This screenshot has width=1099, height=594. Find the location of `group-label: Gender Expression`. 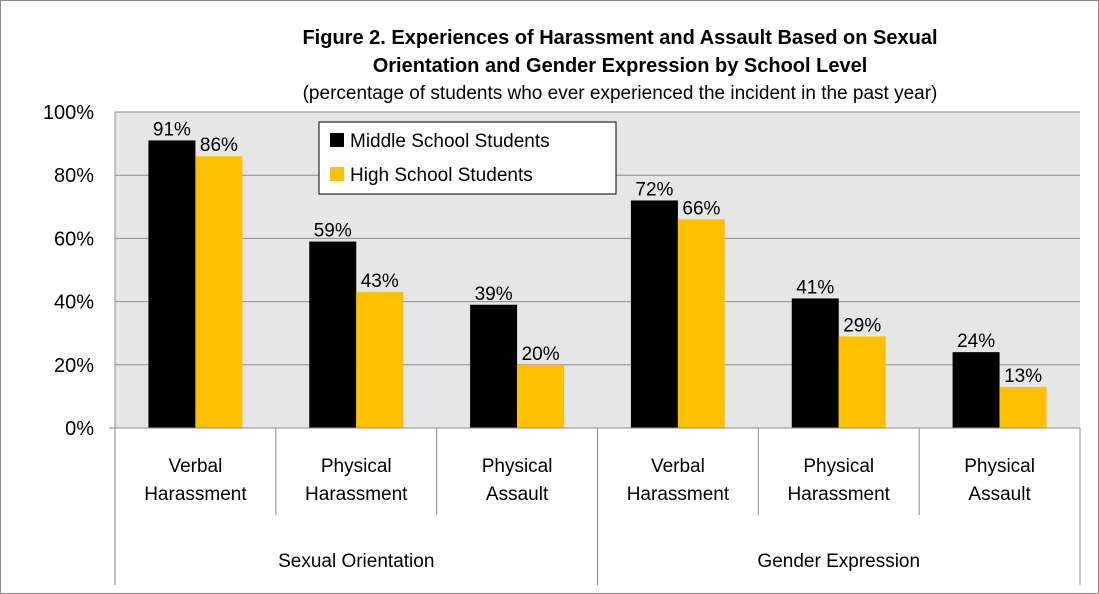

group-label: Gender Expression is located at coordinates (838, 561).